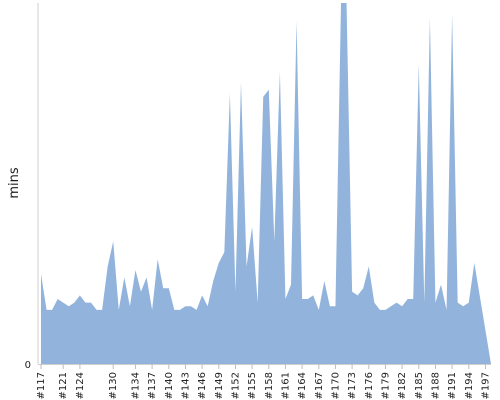 The image size is (500, 400). I want to click on x-tick-label: #191, so click(452, 385).